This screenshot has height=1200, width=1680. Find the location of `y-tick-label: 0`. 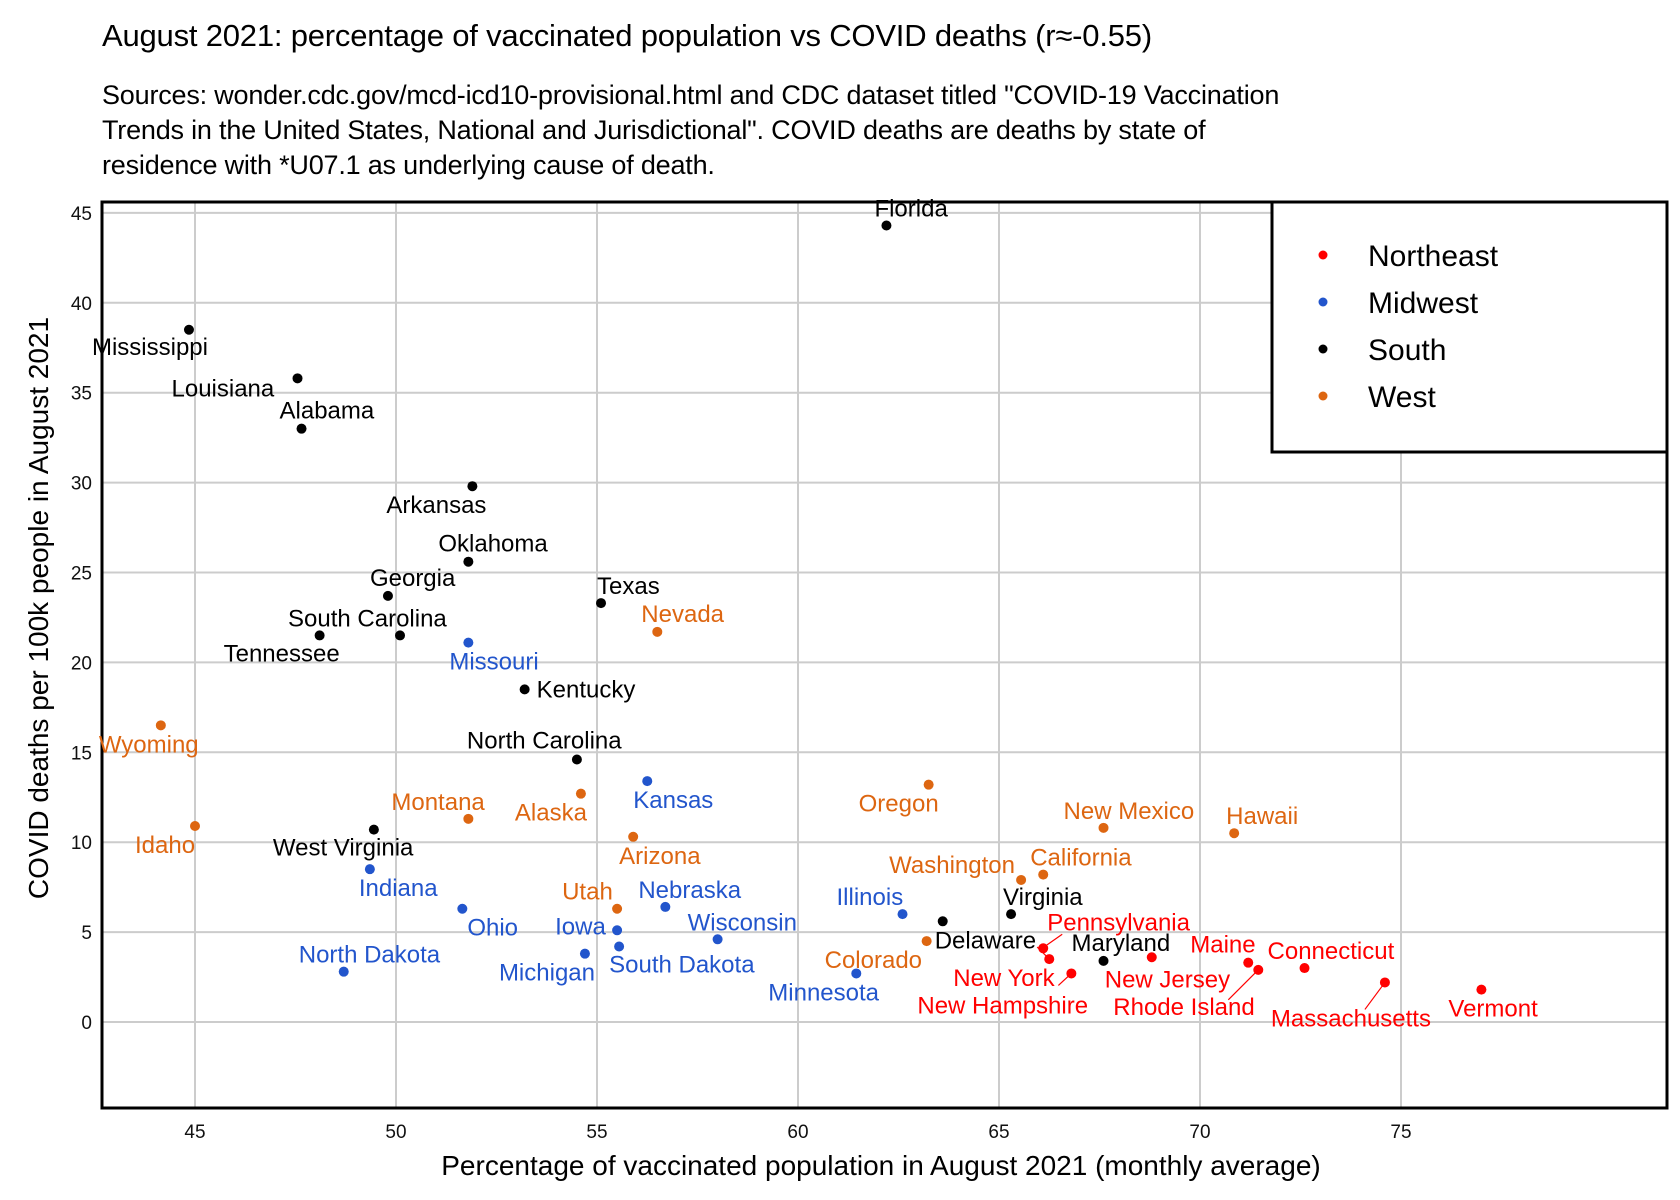

y-tick-label: 0 is located at coordinates (86, 1023).